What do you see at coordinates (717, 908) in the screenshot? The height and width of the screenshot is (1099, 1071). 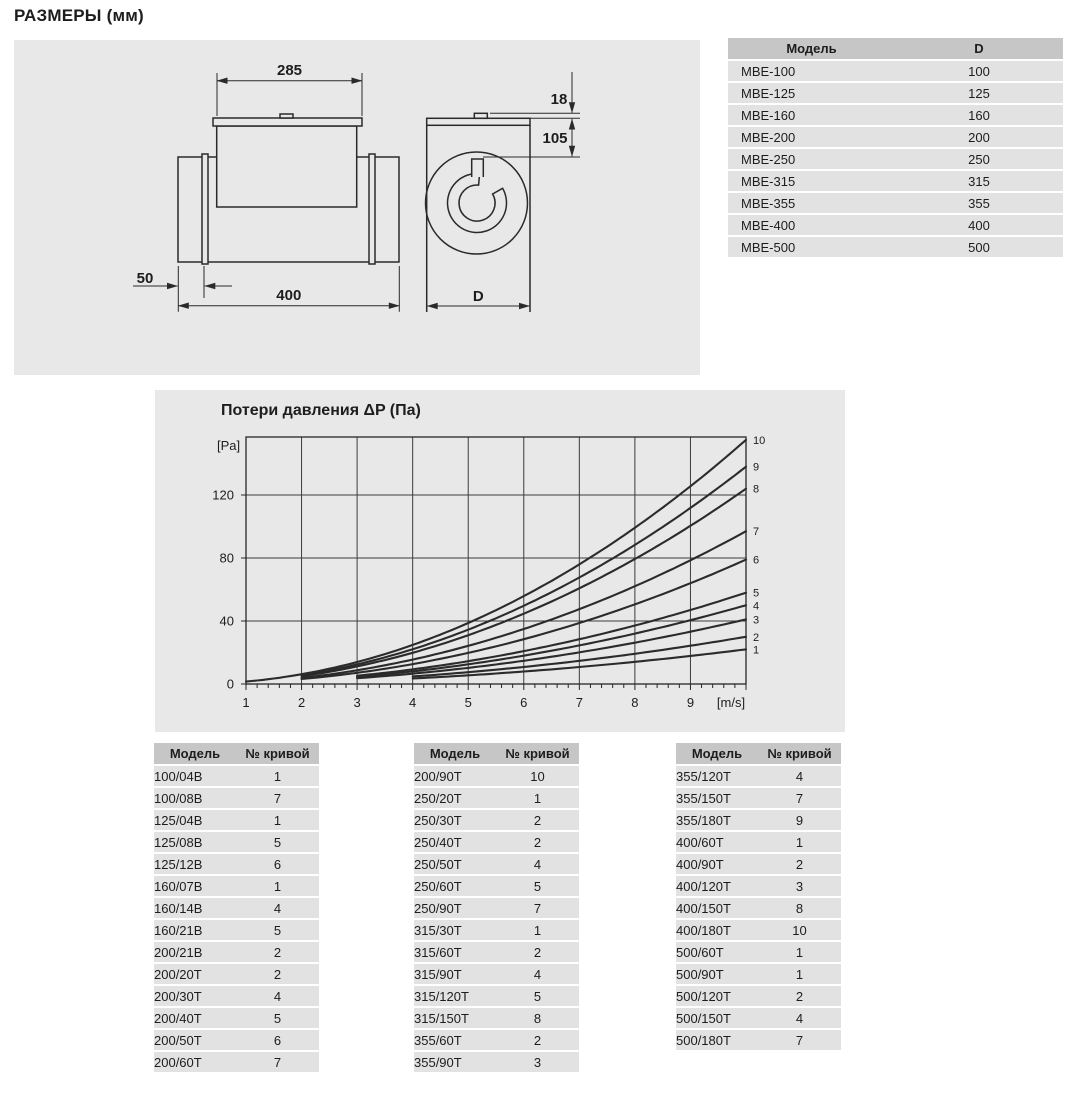 I see `model-cell: 400/150T` at bounding box center [717, 908].